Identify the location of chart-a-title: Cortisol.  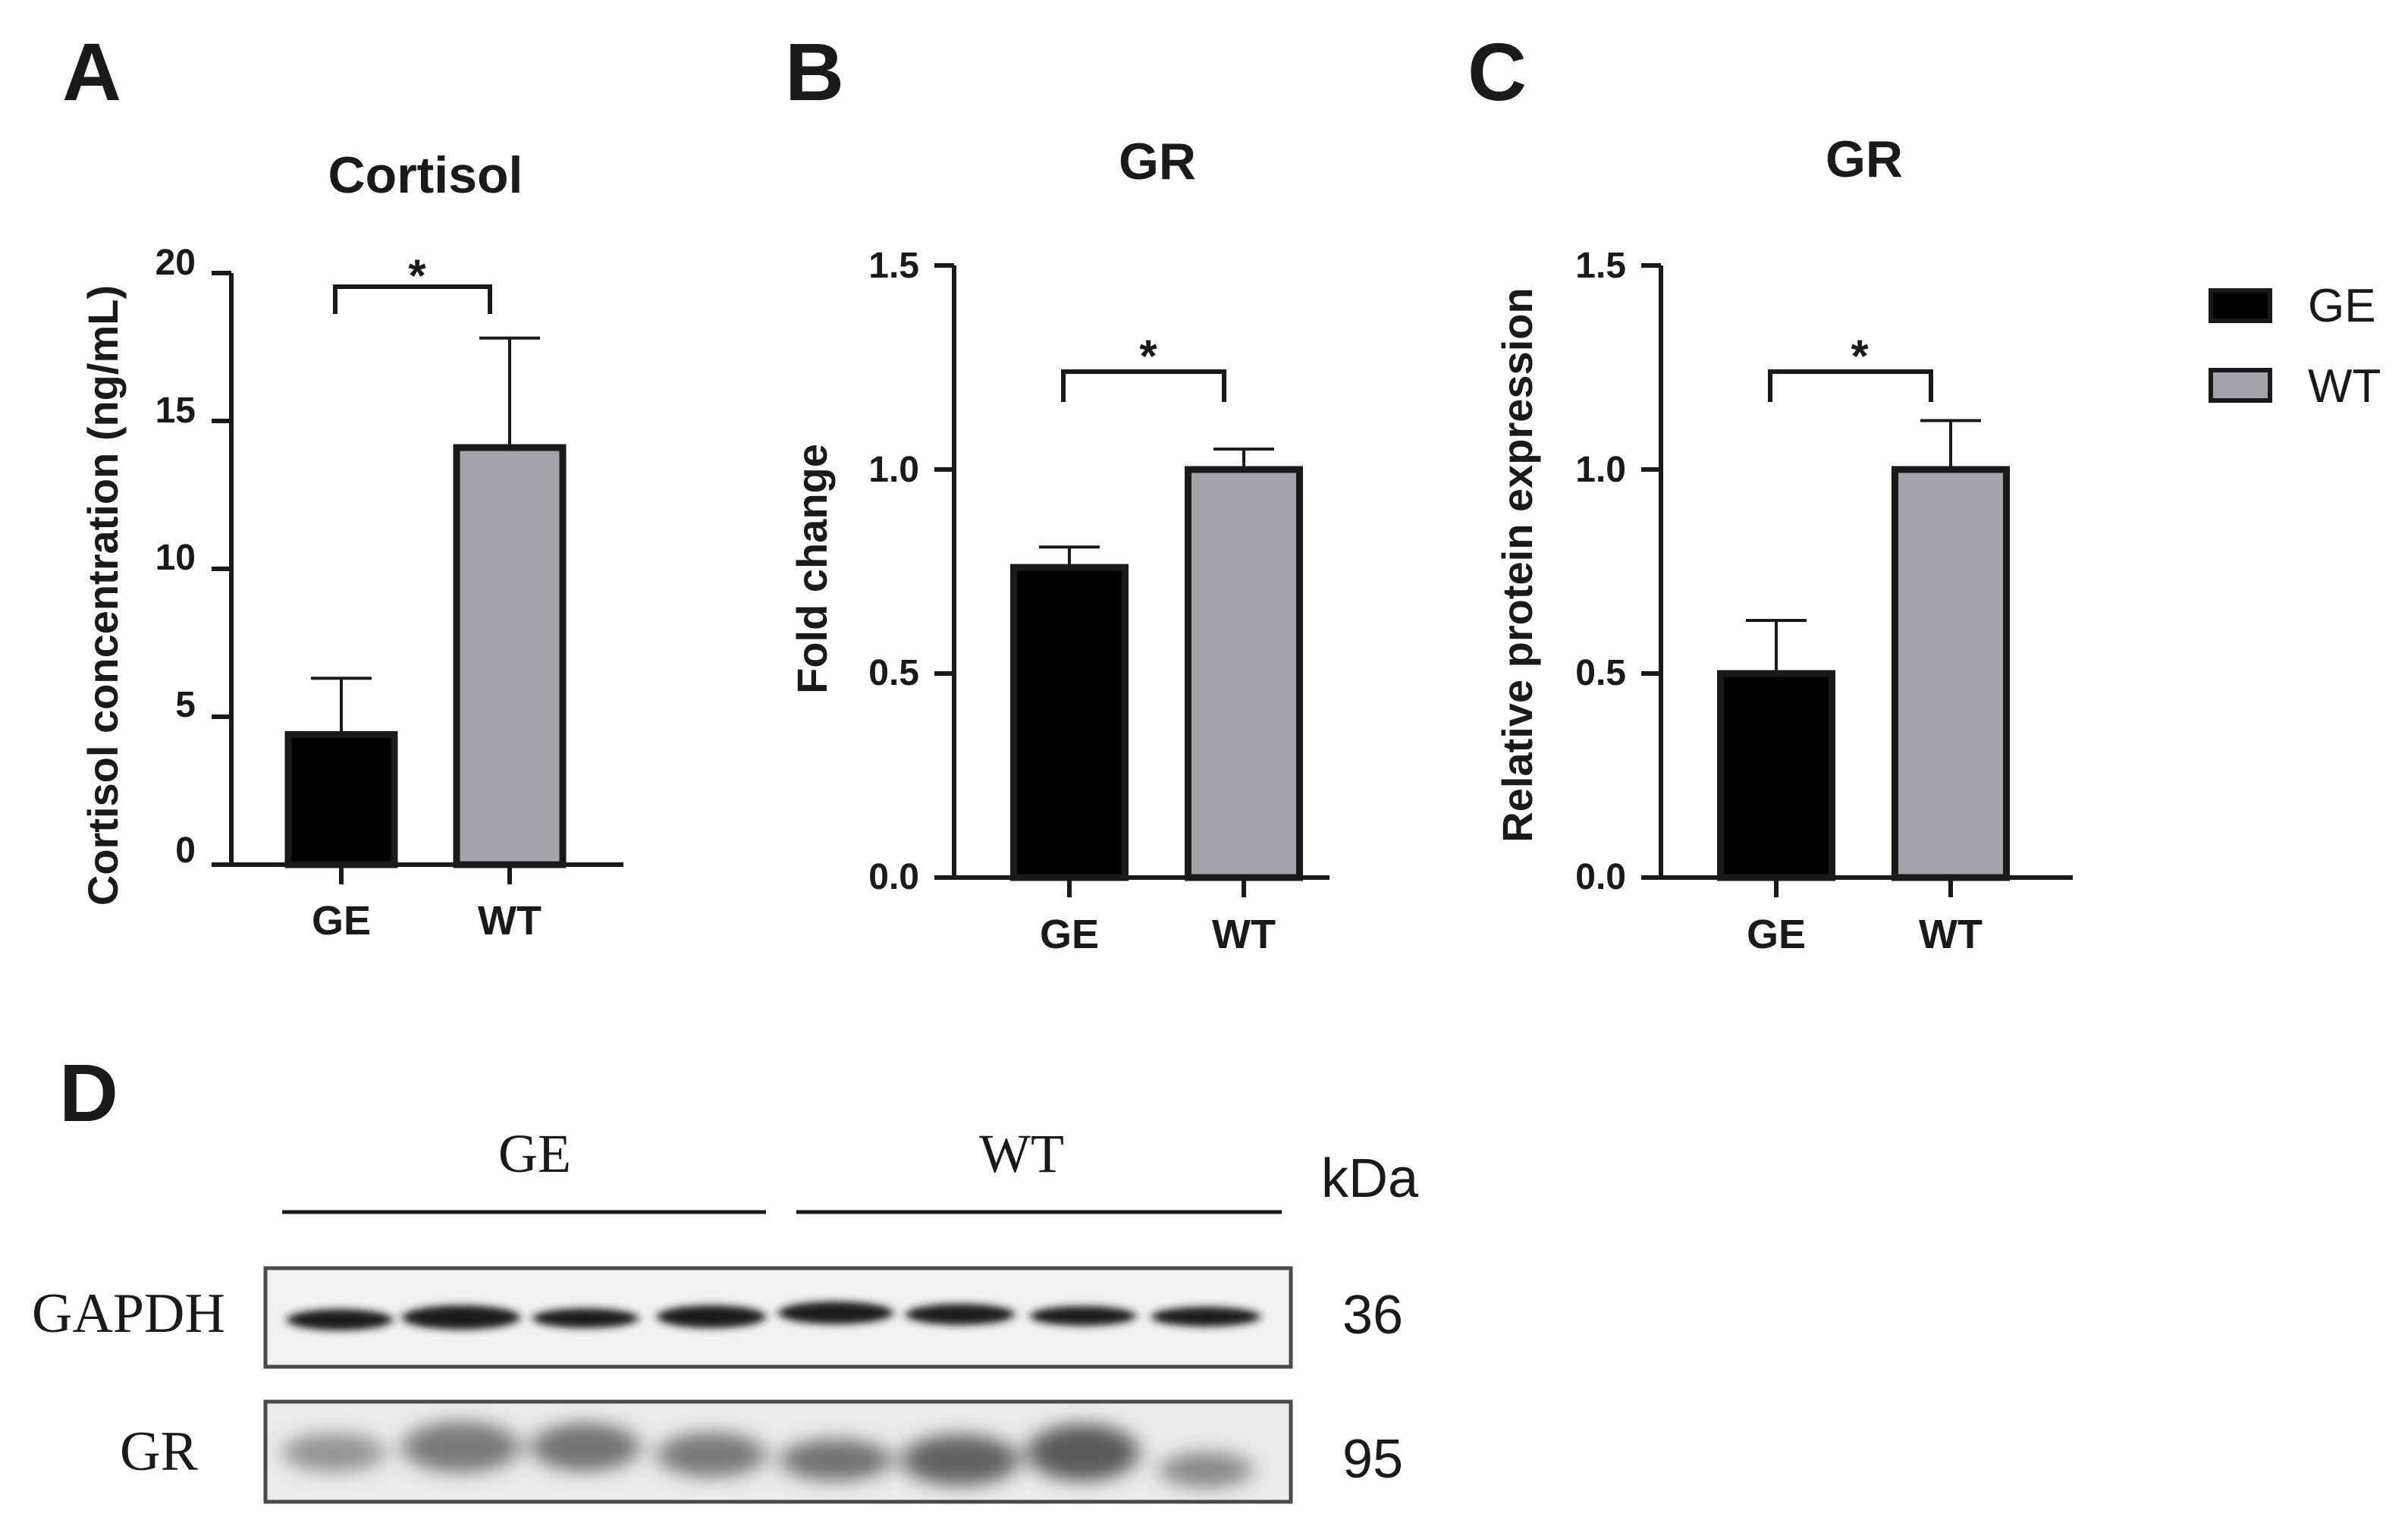
(425, 175).